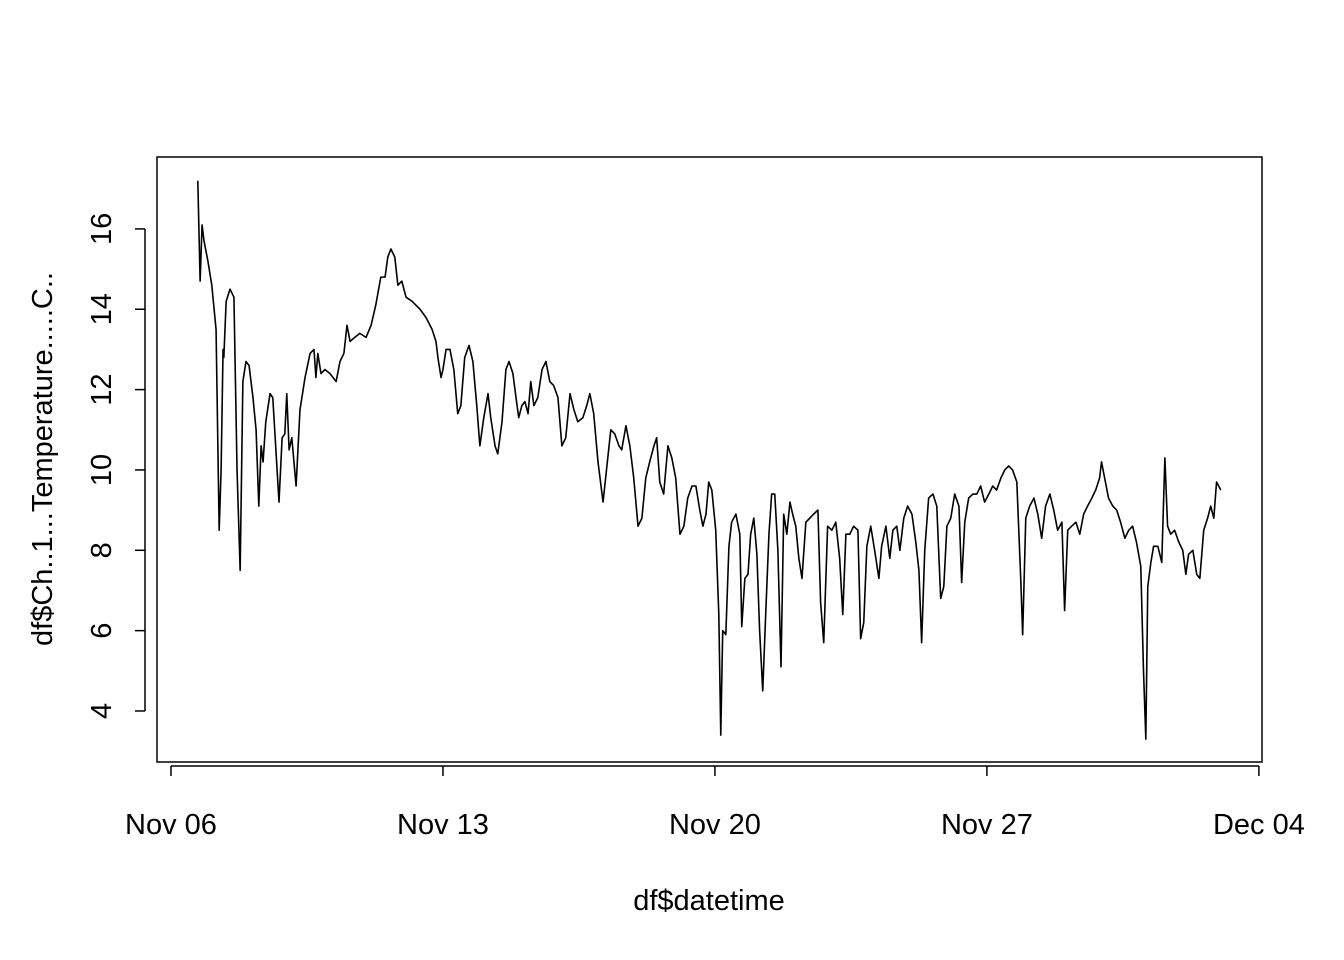  Describe the element at coordinates (443, 825) in the screenshot. I see `x-tick-label: Nov 13` at that location.